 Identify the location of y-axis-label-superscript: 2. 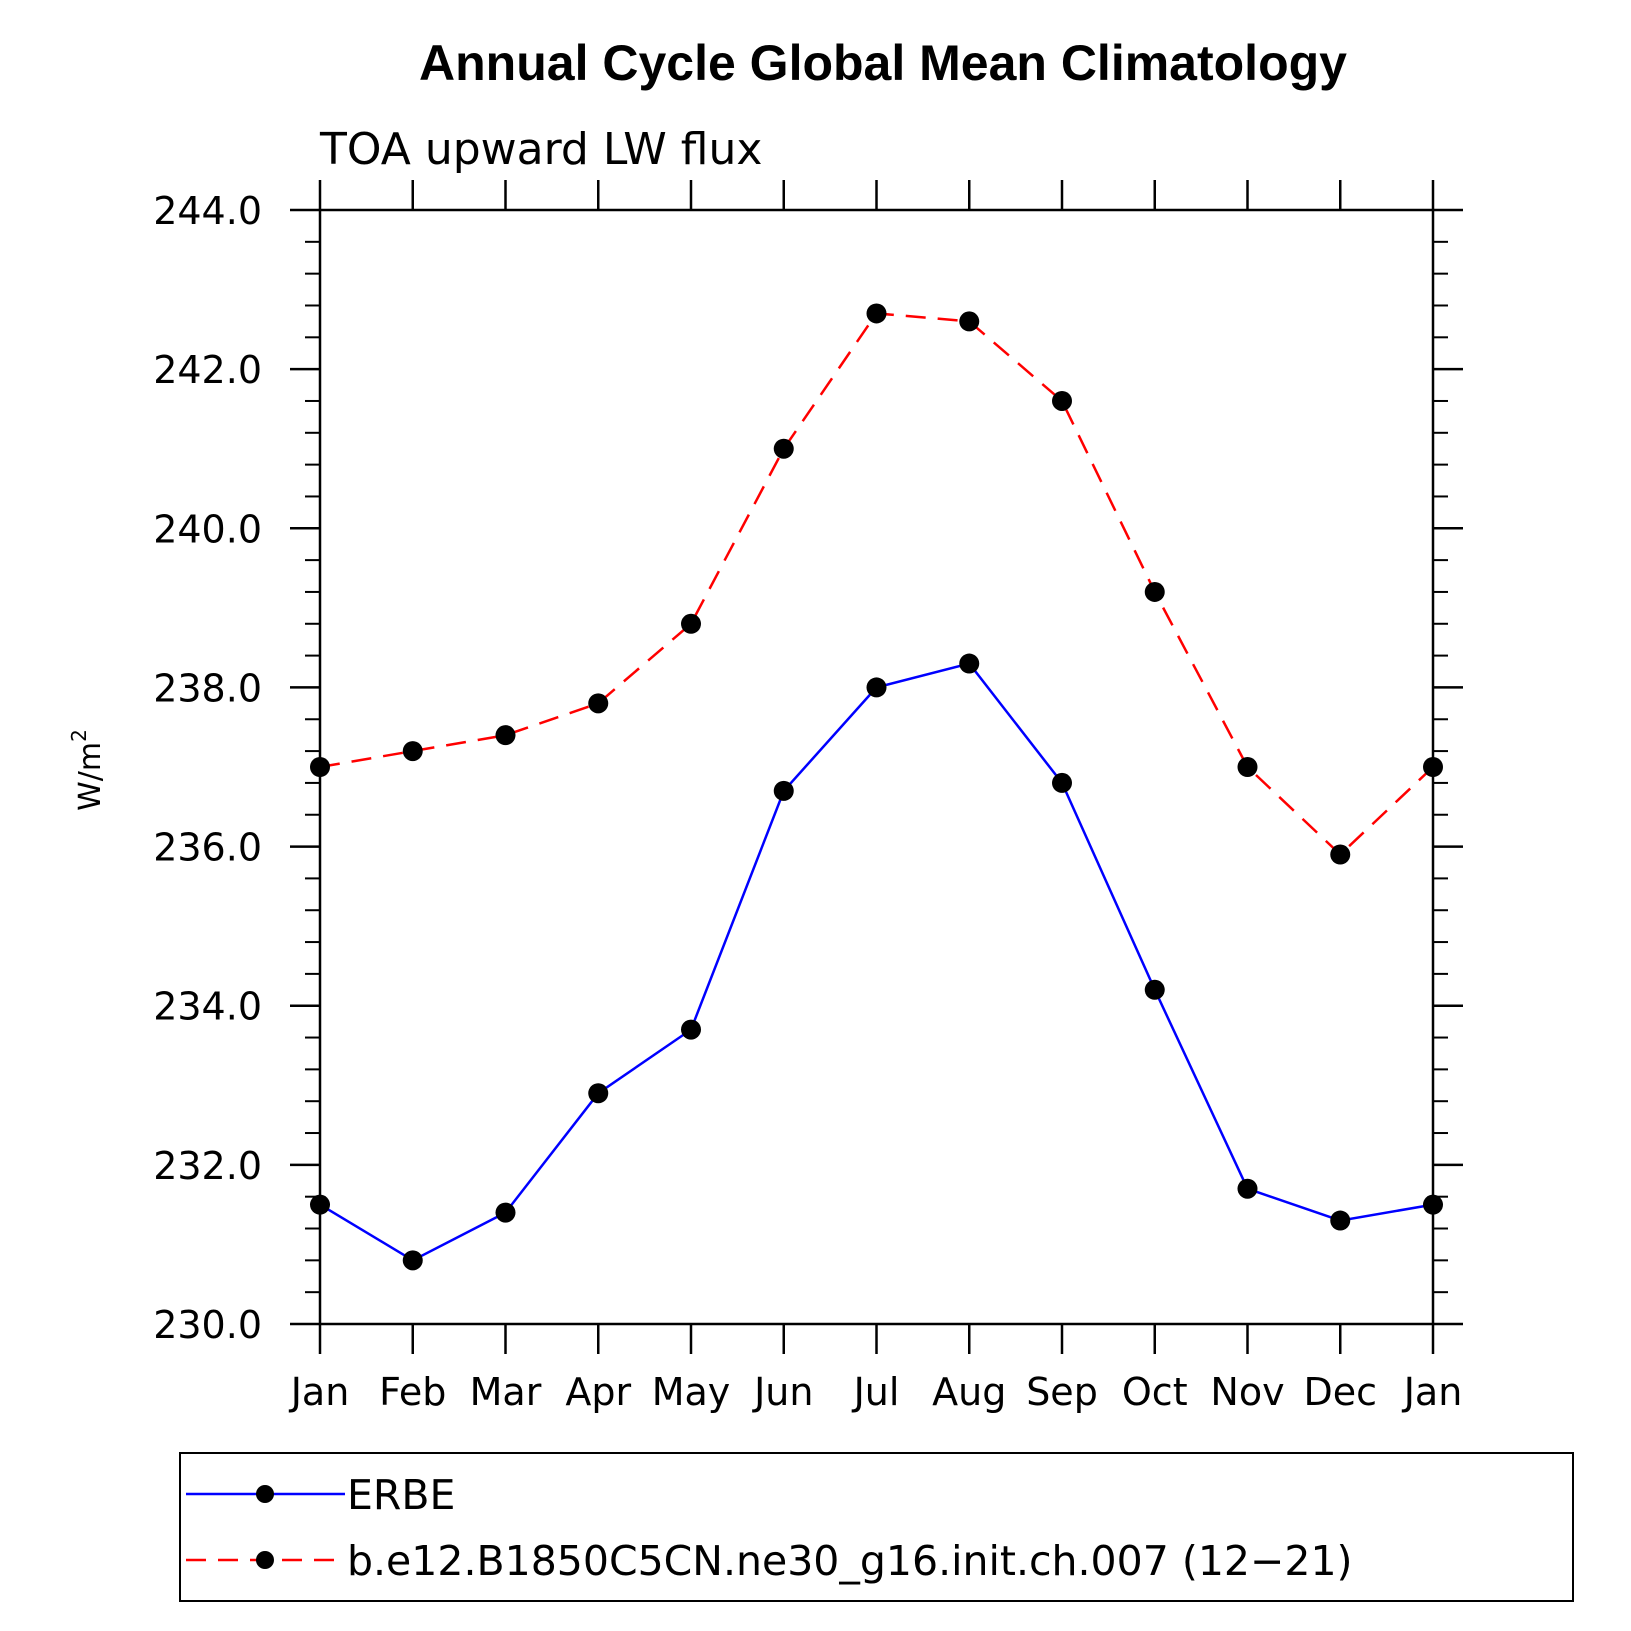
(79, 735).